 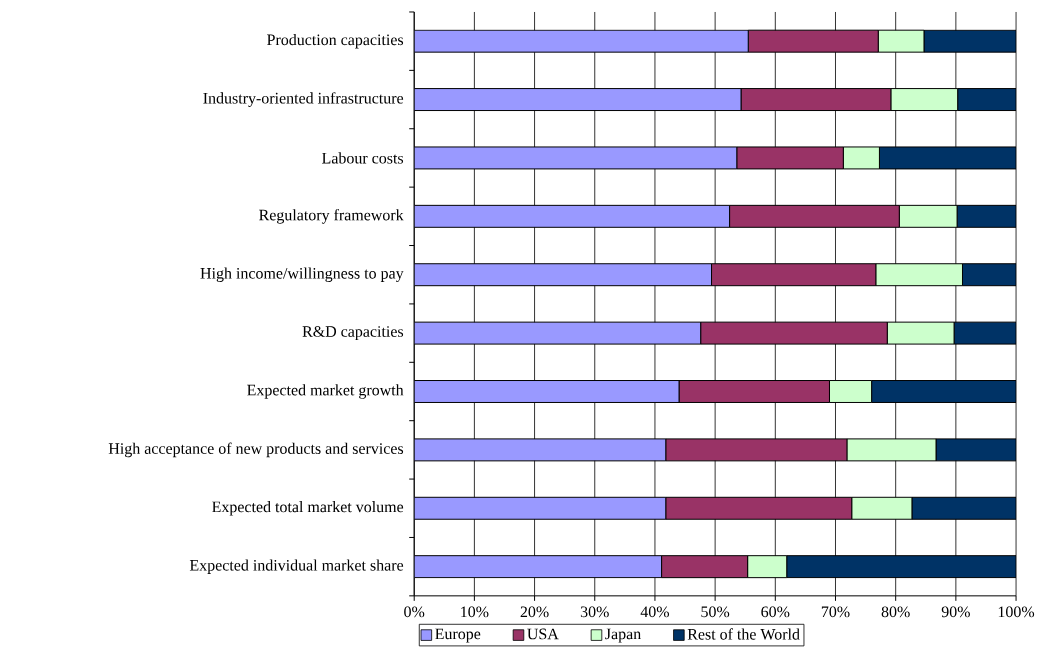 I want to click on x-tick-label: 60%, so click(x=775, y=612).